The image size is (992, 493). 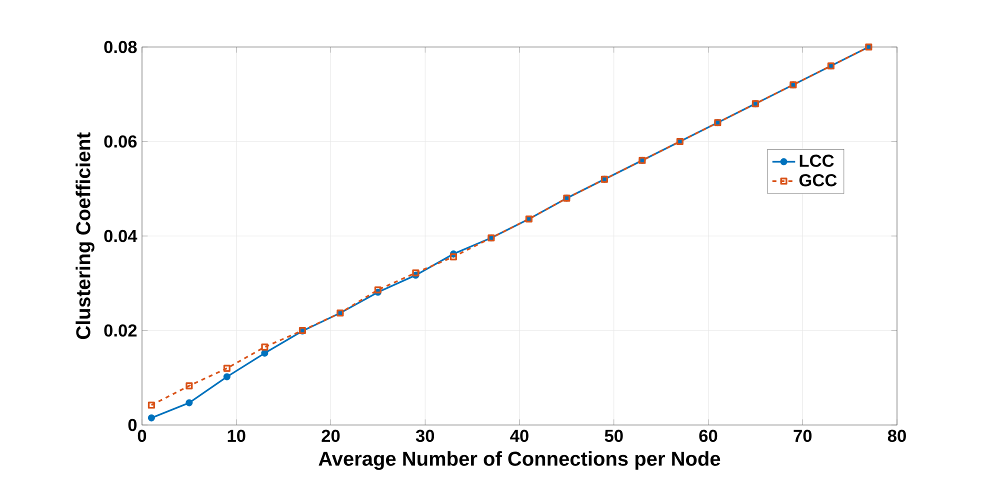 I want to click on x-tick-label: 50, so click(x=613, y=436).